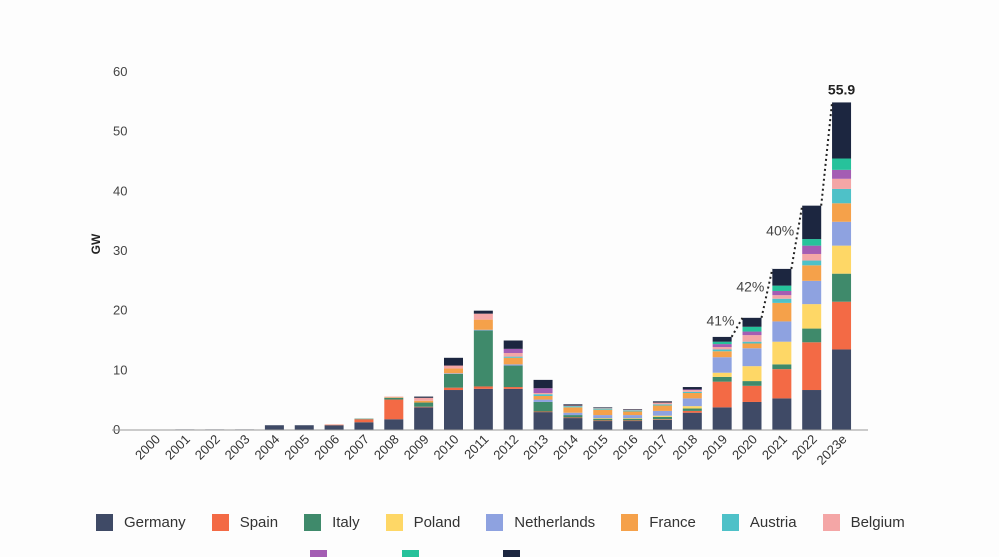 The width and height of the screenshot is (999, 557). Describe the element at coordinates (684, 447) in the screenshot. I see `x-tick-label: 2018` at that location.